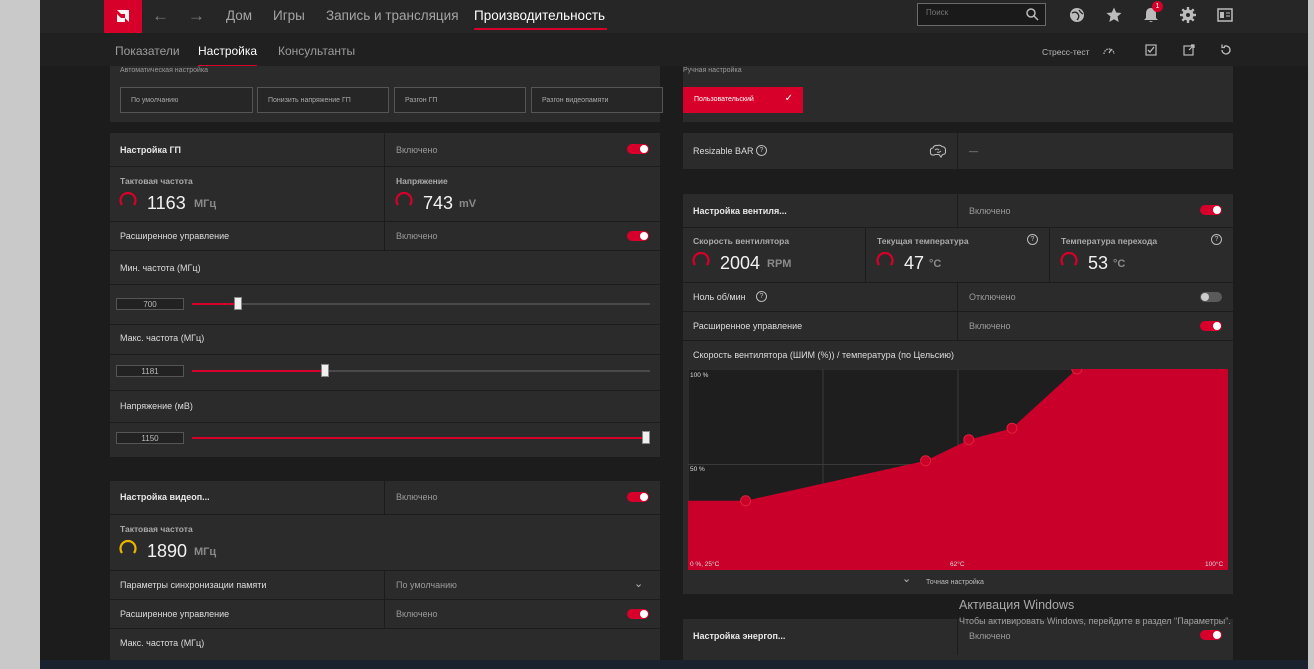  Describe the element at coordinates (417, 497) in the screenshot. I see `vram-tuning-state: Включено` at that location.